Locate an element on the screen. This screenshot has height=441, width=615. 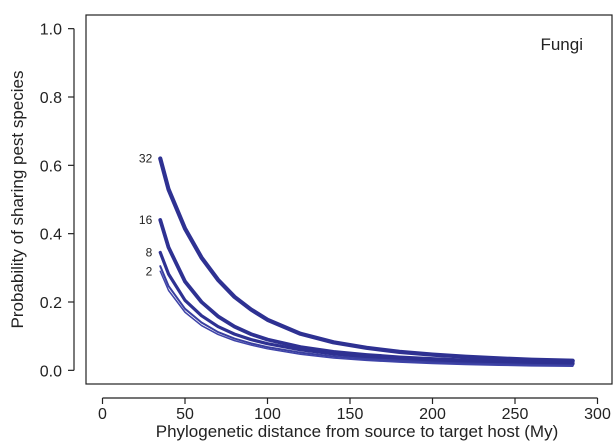
y-tick-label: 0.8 is located at coordinates (51, 98).